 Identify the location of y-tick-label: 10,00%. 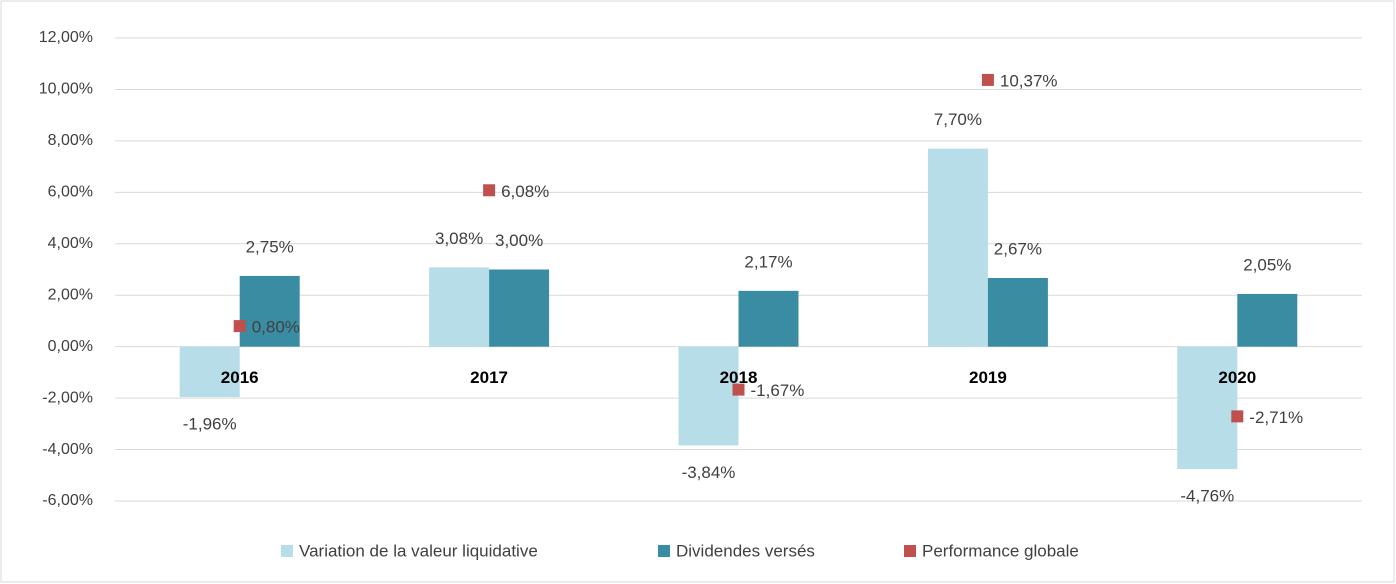
(66, 89).